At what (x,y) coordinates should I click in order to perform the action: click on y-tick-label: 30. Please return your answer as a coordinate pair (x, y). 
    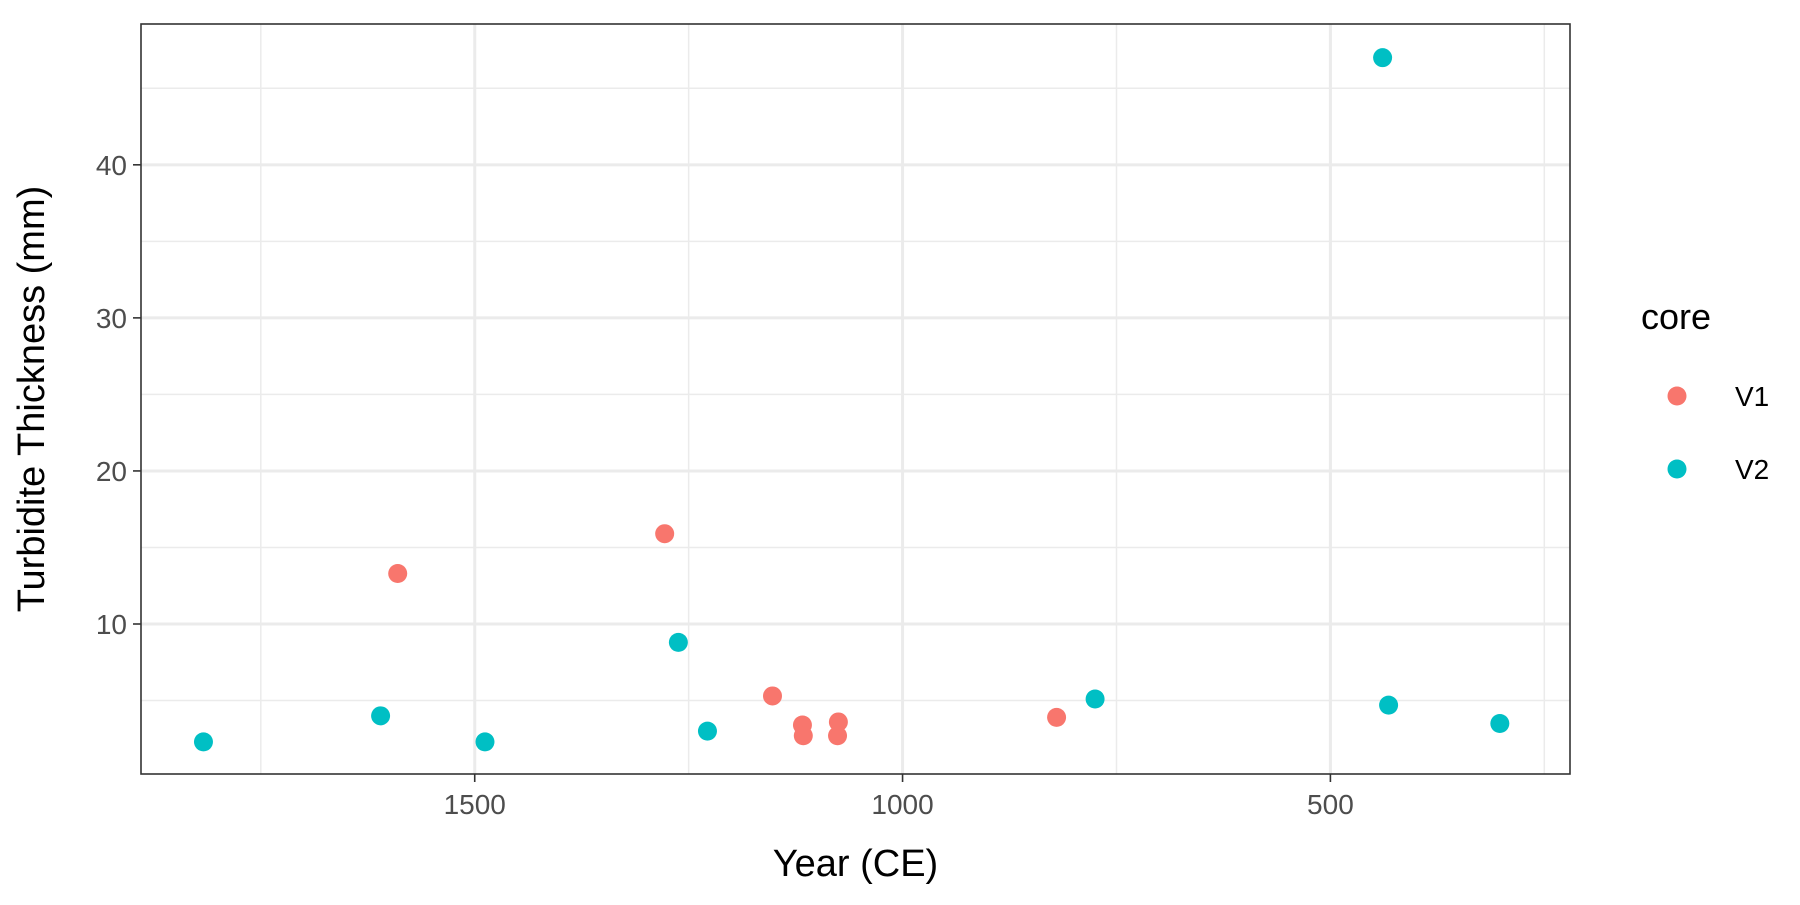
    Looking at the image, I should click on (111, 318).